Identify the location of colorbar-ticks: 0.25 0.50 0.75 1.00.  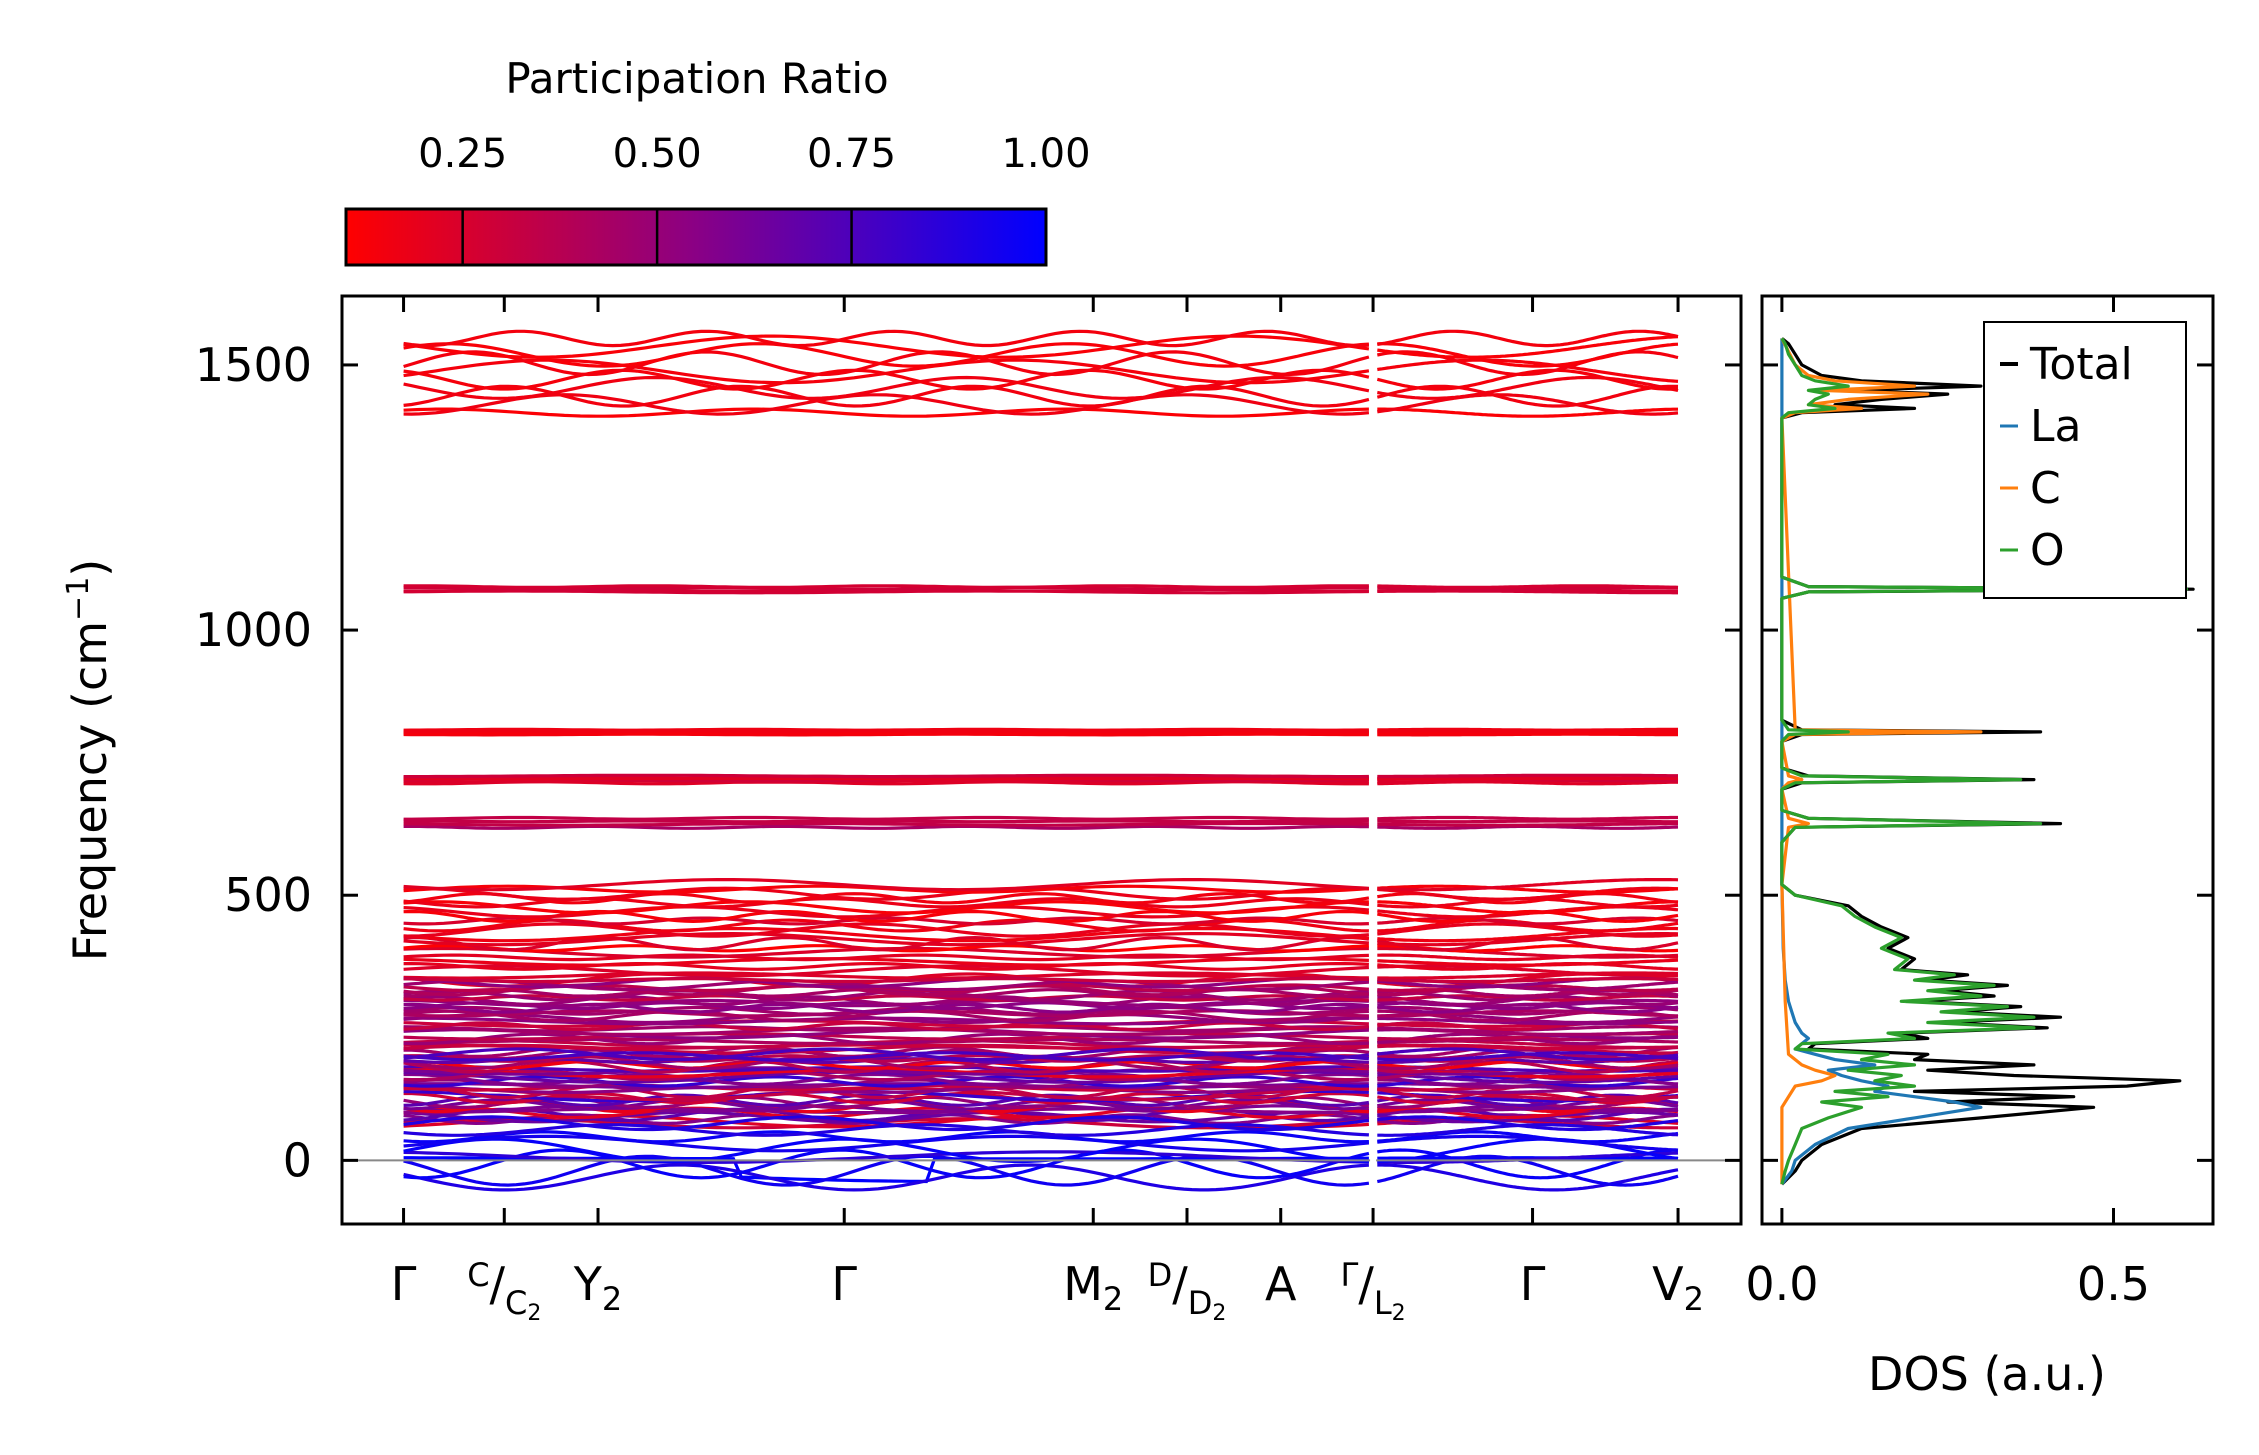
(754, 198).